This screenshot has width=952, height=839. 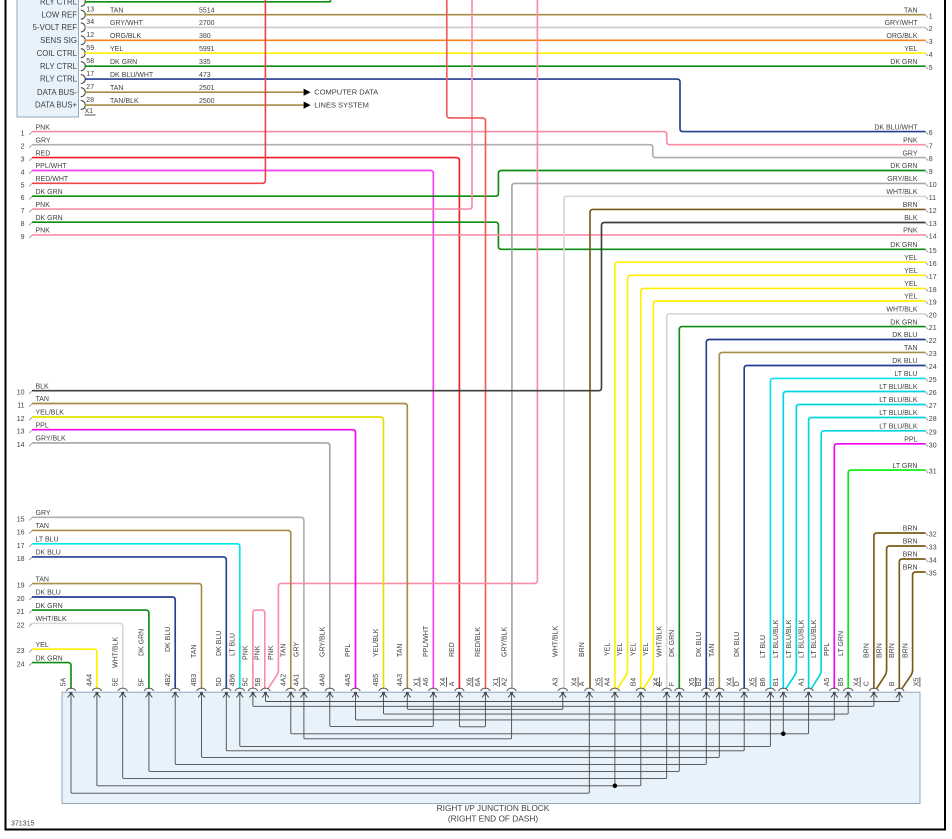 I want to click on svg-text: 7, so click(x=23, y=211).